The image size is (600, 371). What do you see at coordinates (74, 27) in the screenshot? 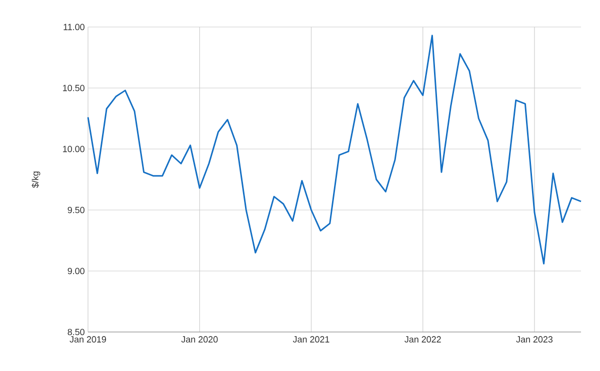
I see `y-tick-label: 11.00` at bounding box center [74, 27].